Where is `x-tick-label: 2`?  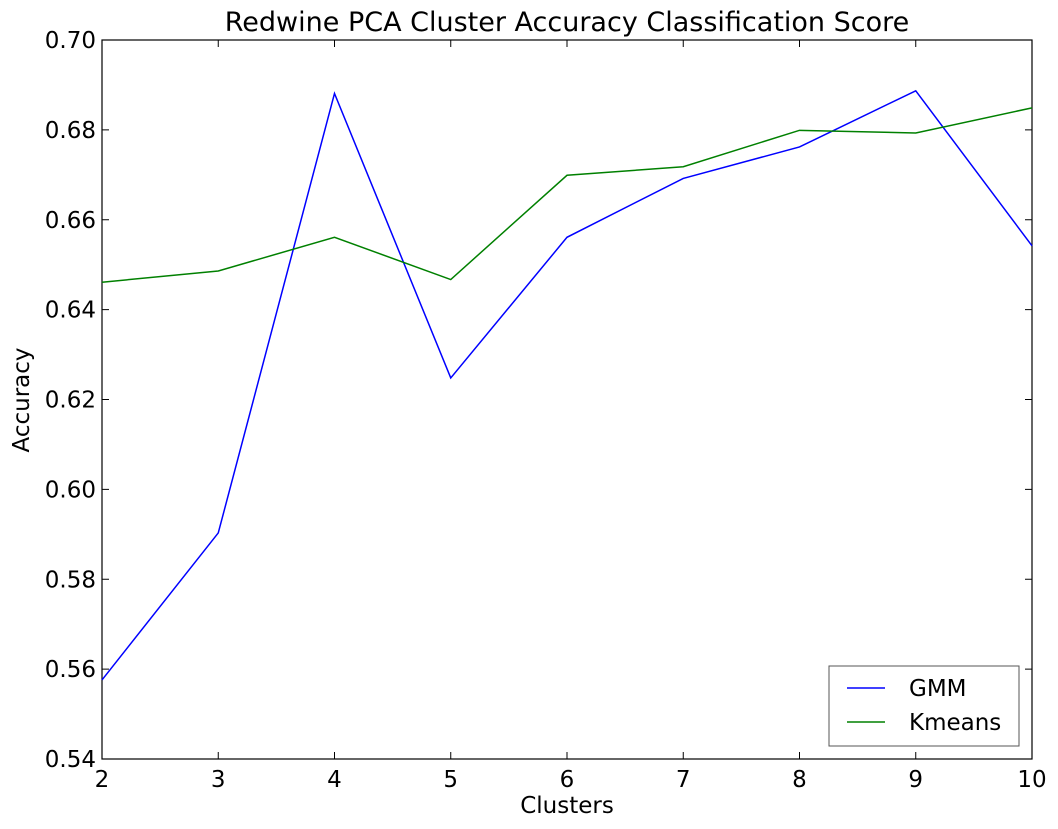 x-tick-label: 2 is located at coordinates (102, 780).